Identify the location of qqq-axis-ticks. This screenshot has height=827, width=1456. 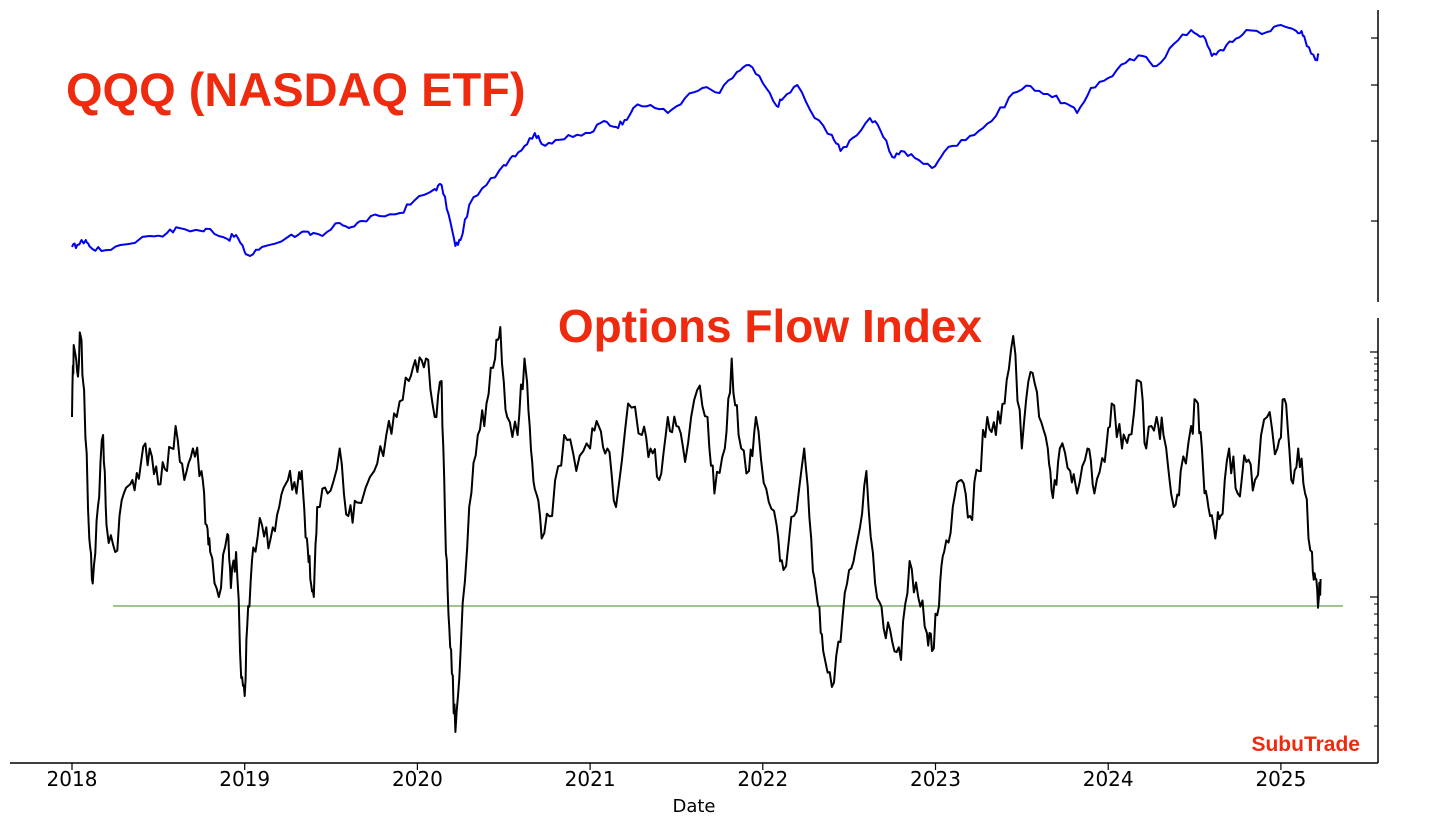
(1374, 129).